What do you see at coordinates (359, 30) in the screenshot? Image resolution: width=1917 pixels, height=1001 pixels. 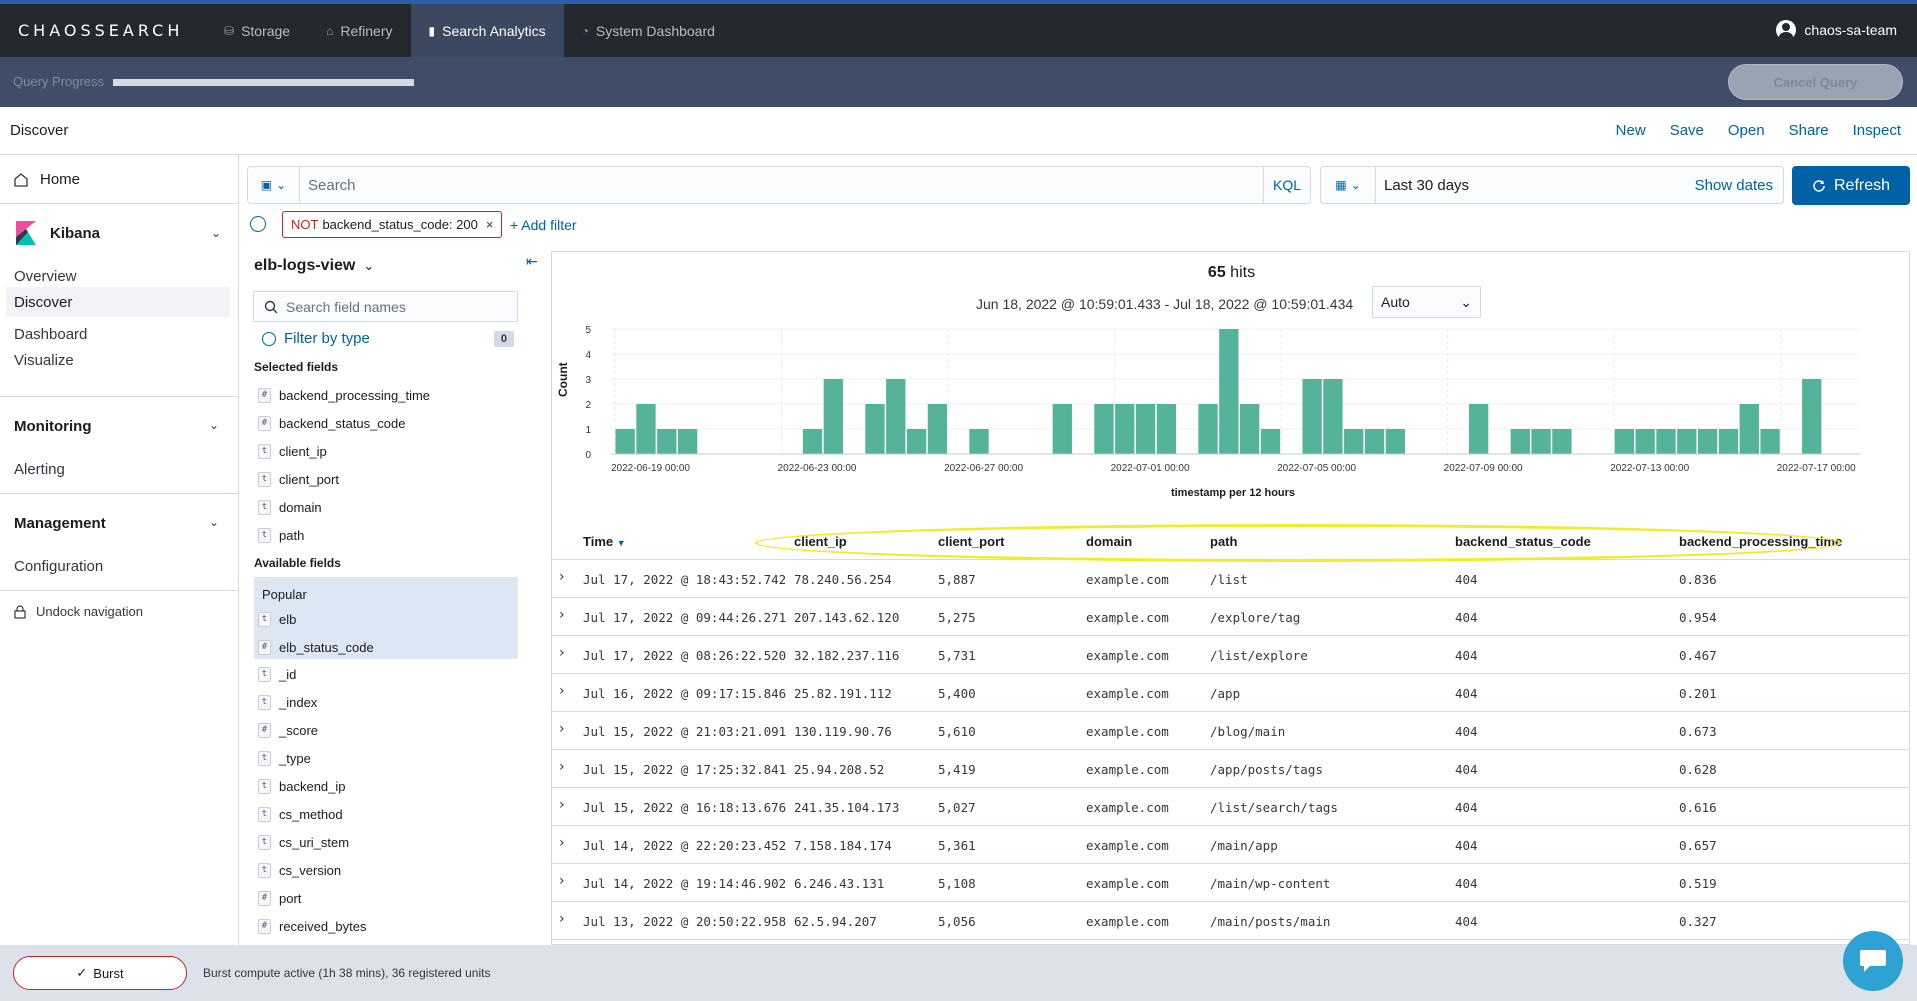 I see `nav-tab-refinery: ⌂ Refinery` at bounding box center [359, 30].